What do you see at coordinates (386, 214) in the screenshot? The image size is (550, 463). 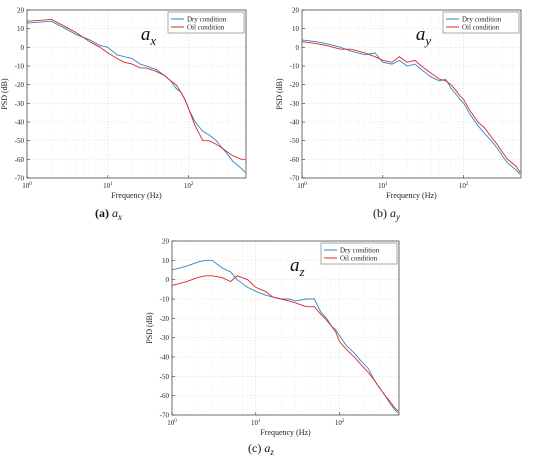 I see `panel-caption: (b) ay` at bounding box center [386, 214].